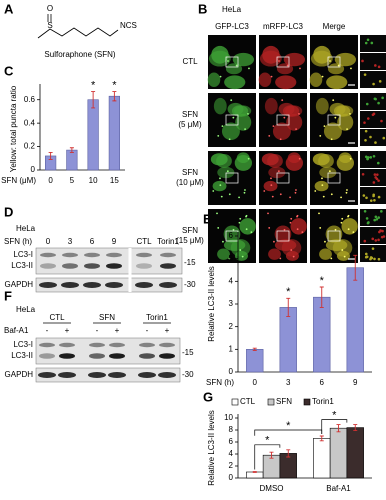 The height and width of the screenshot is (500, 386). What do you see at coordinates (190, 284) in the screenshot?
I see `size-marker: -30` at bounding box center [190, 284].